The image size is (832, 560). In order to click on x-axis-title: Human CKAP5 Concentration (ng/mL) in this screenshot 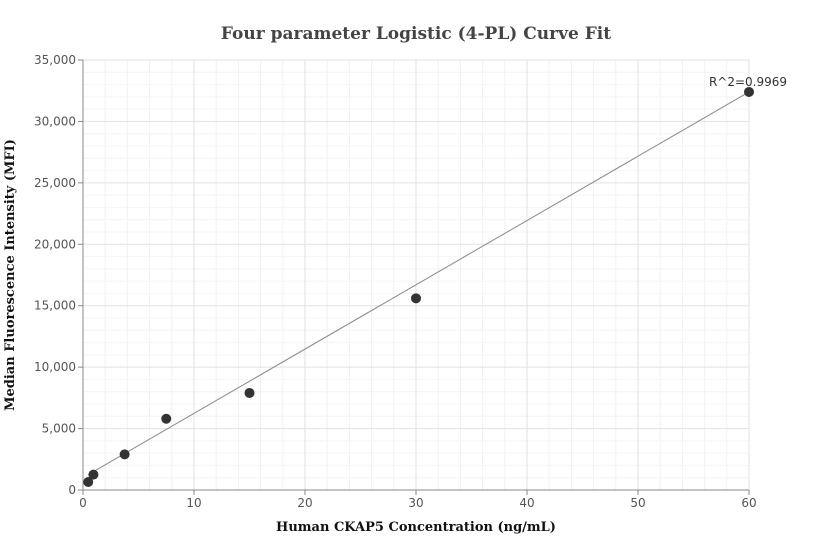, I will do `click(416, 527)`.